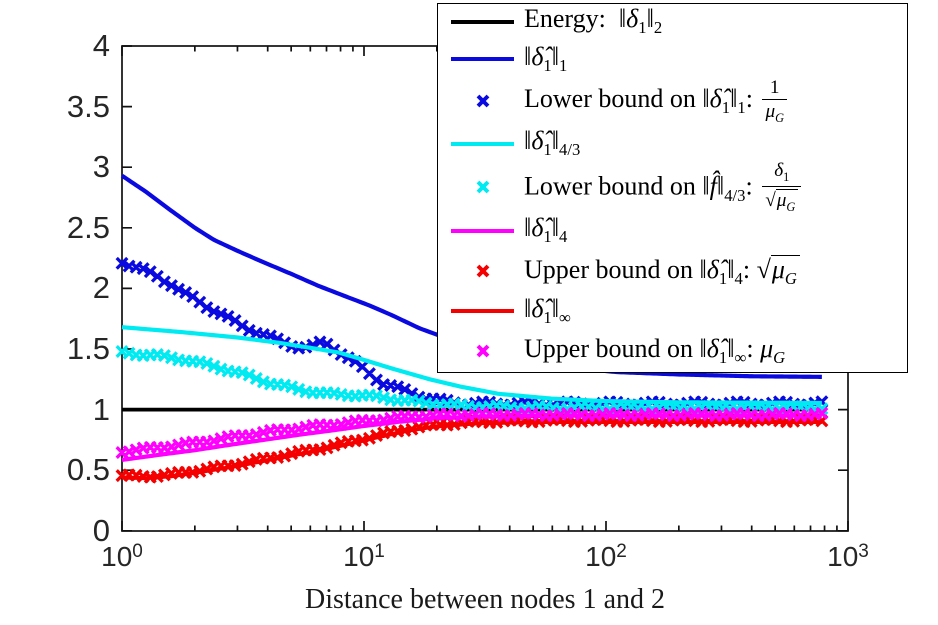 The width and height of the screenshot is (938, 625). Describe the element at coordinates (101, 45) in the screenshot. I see `y-tick-label: 4` at that location.